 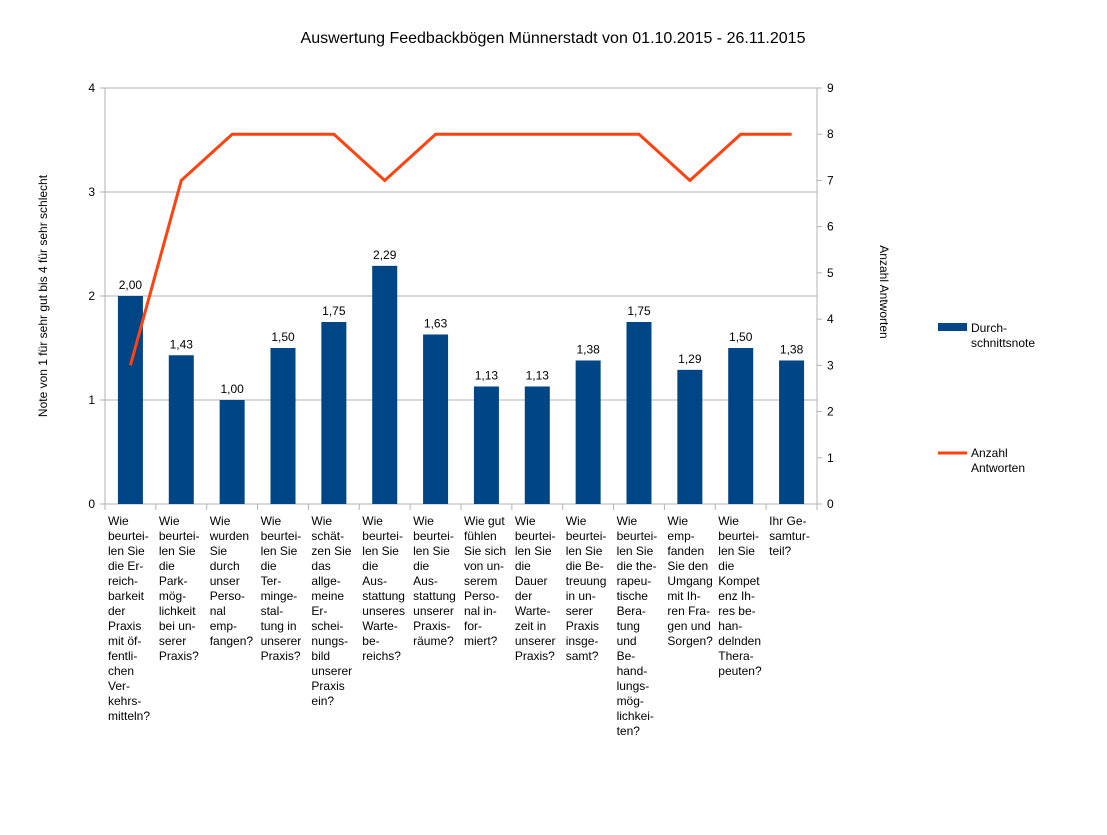 What do you see at coordinates (91, 400) in the screenshot?
I see `y-tick-label: 1` at bounding box center [91, 400].